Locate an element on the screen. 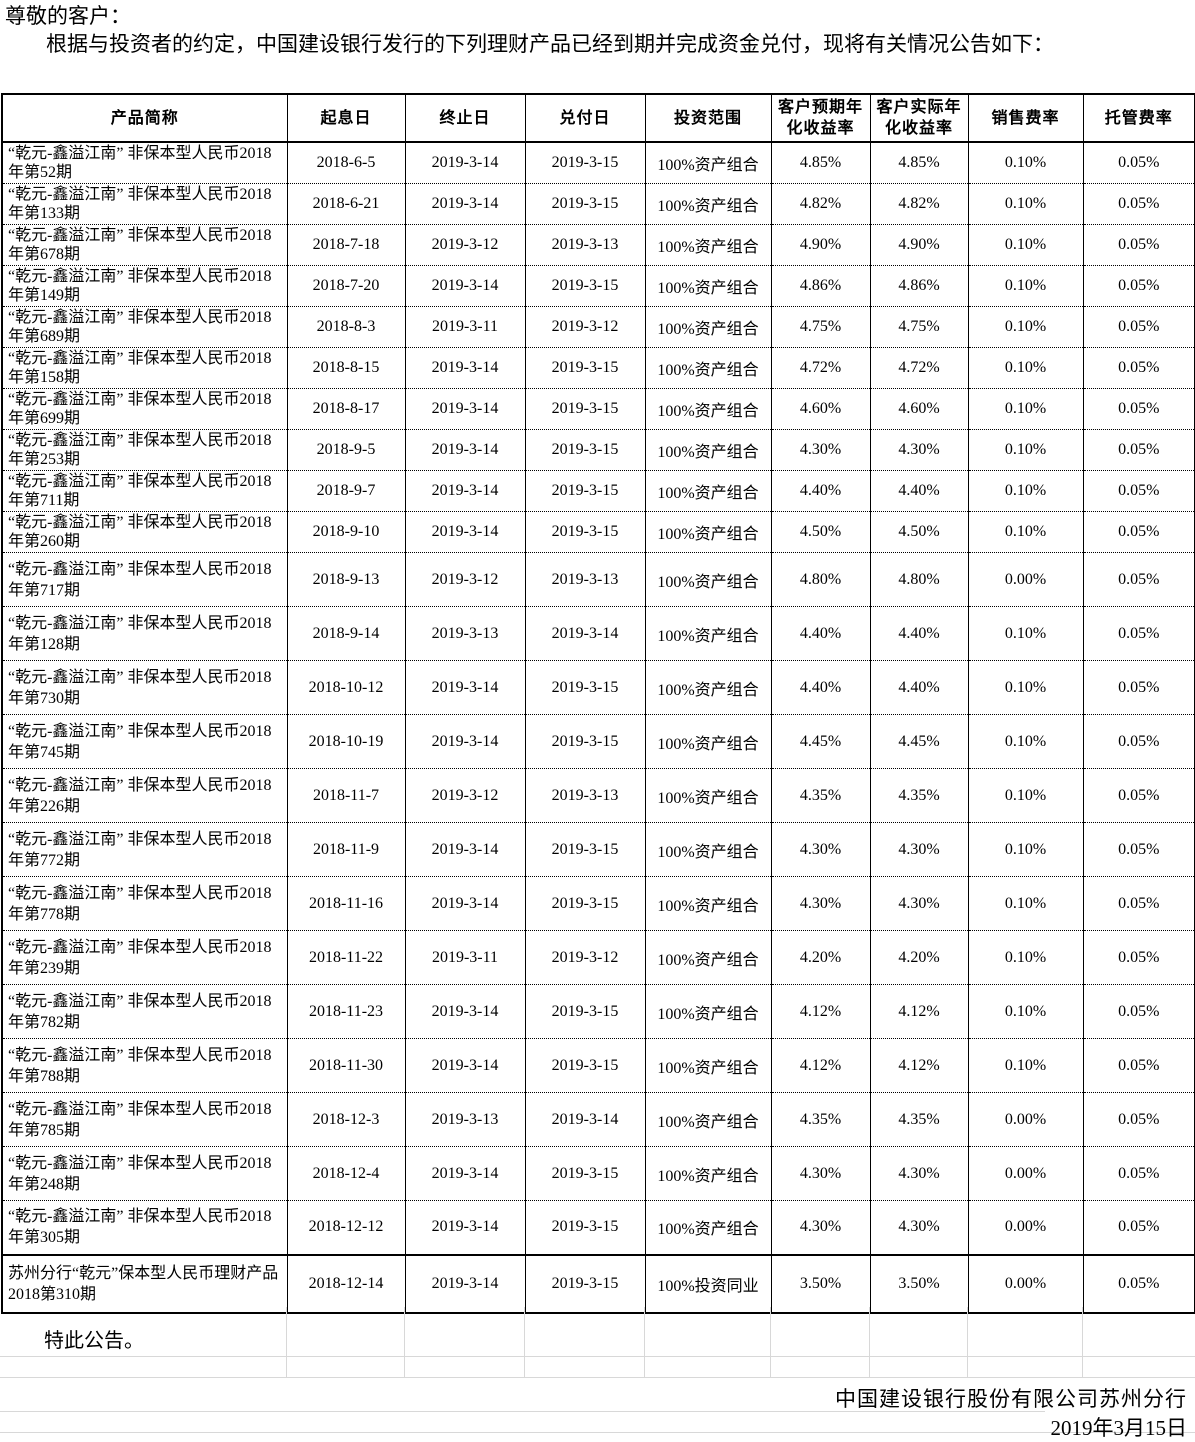  table-cell: 4.90% is located at coordinates (820, 245).